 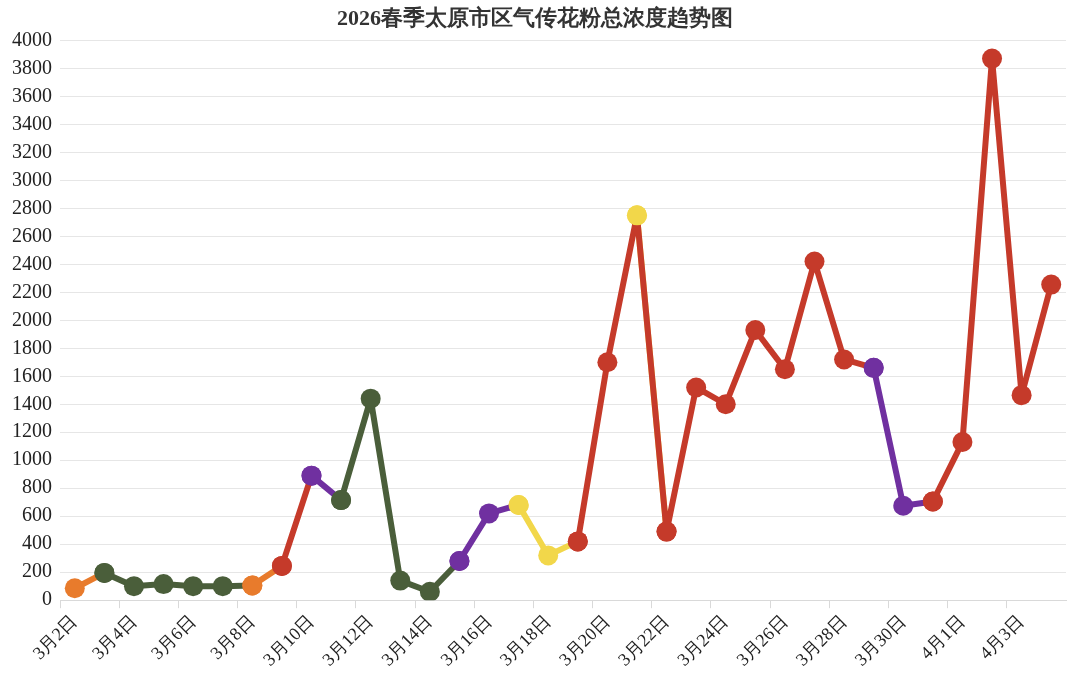 I want to click on y-tick-label: 3000, so click(x=32, y=178).